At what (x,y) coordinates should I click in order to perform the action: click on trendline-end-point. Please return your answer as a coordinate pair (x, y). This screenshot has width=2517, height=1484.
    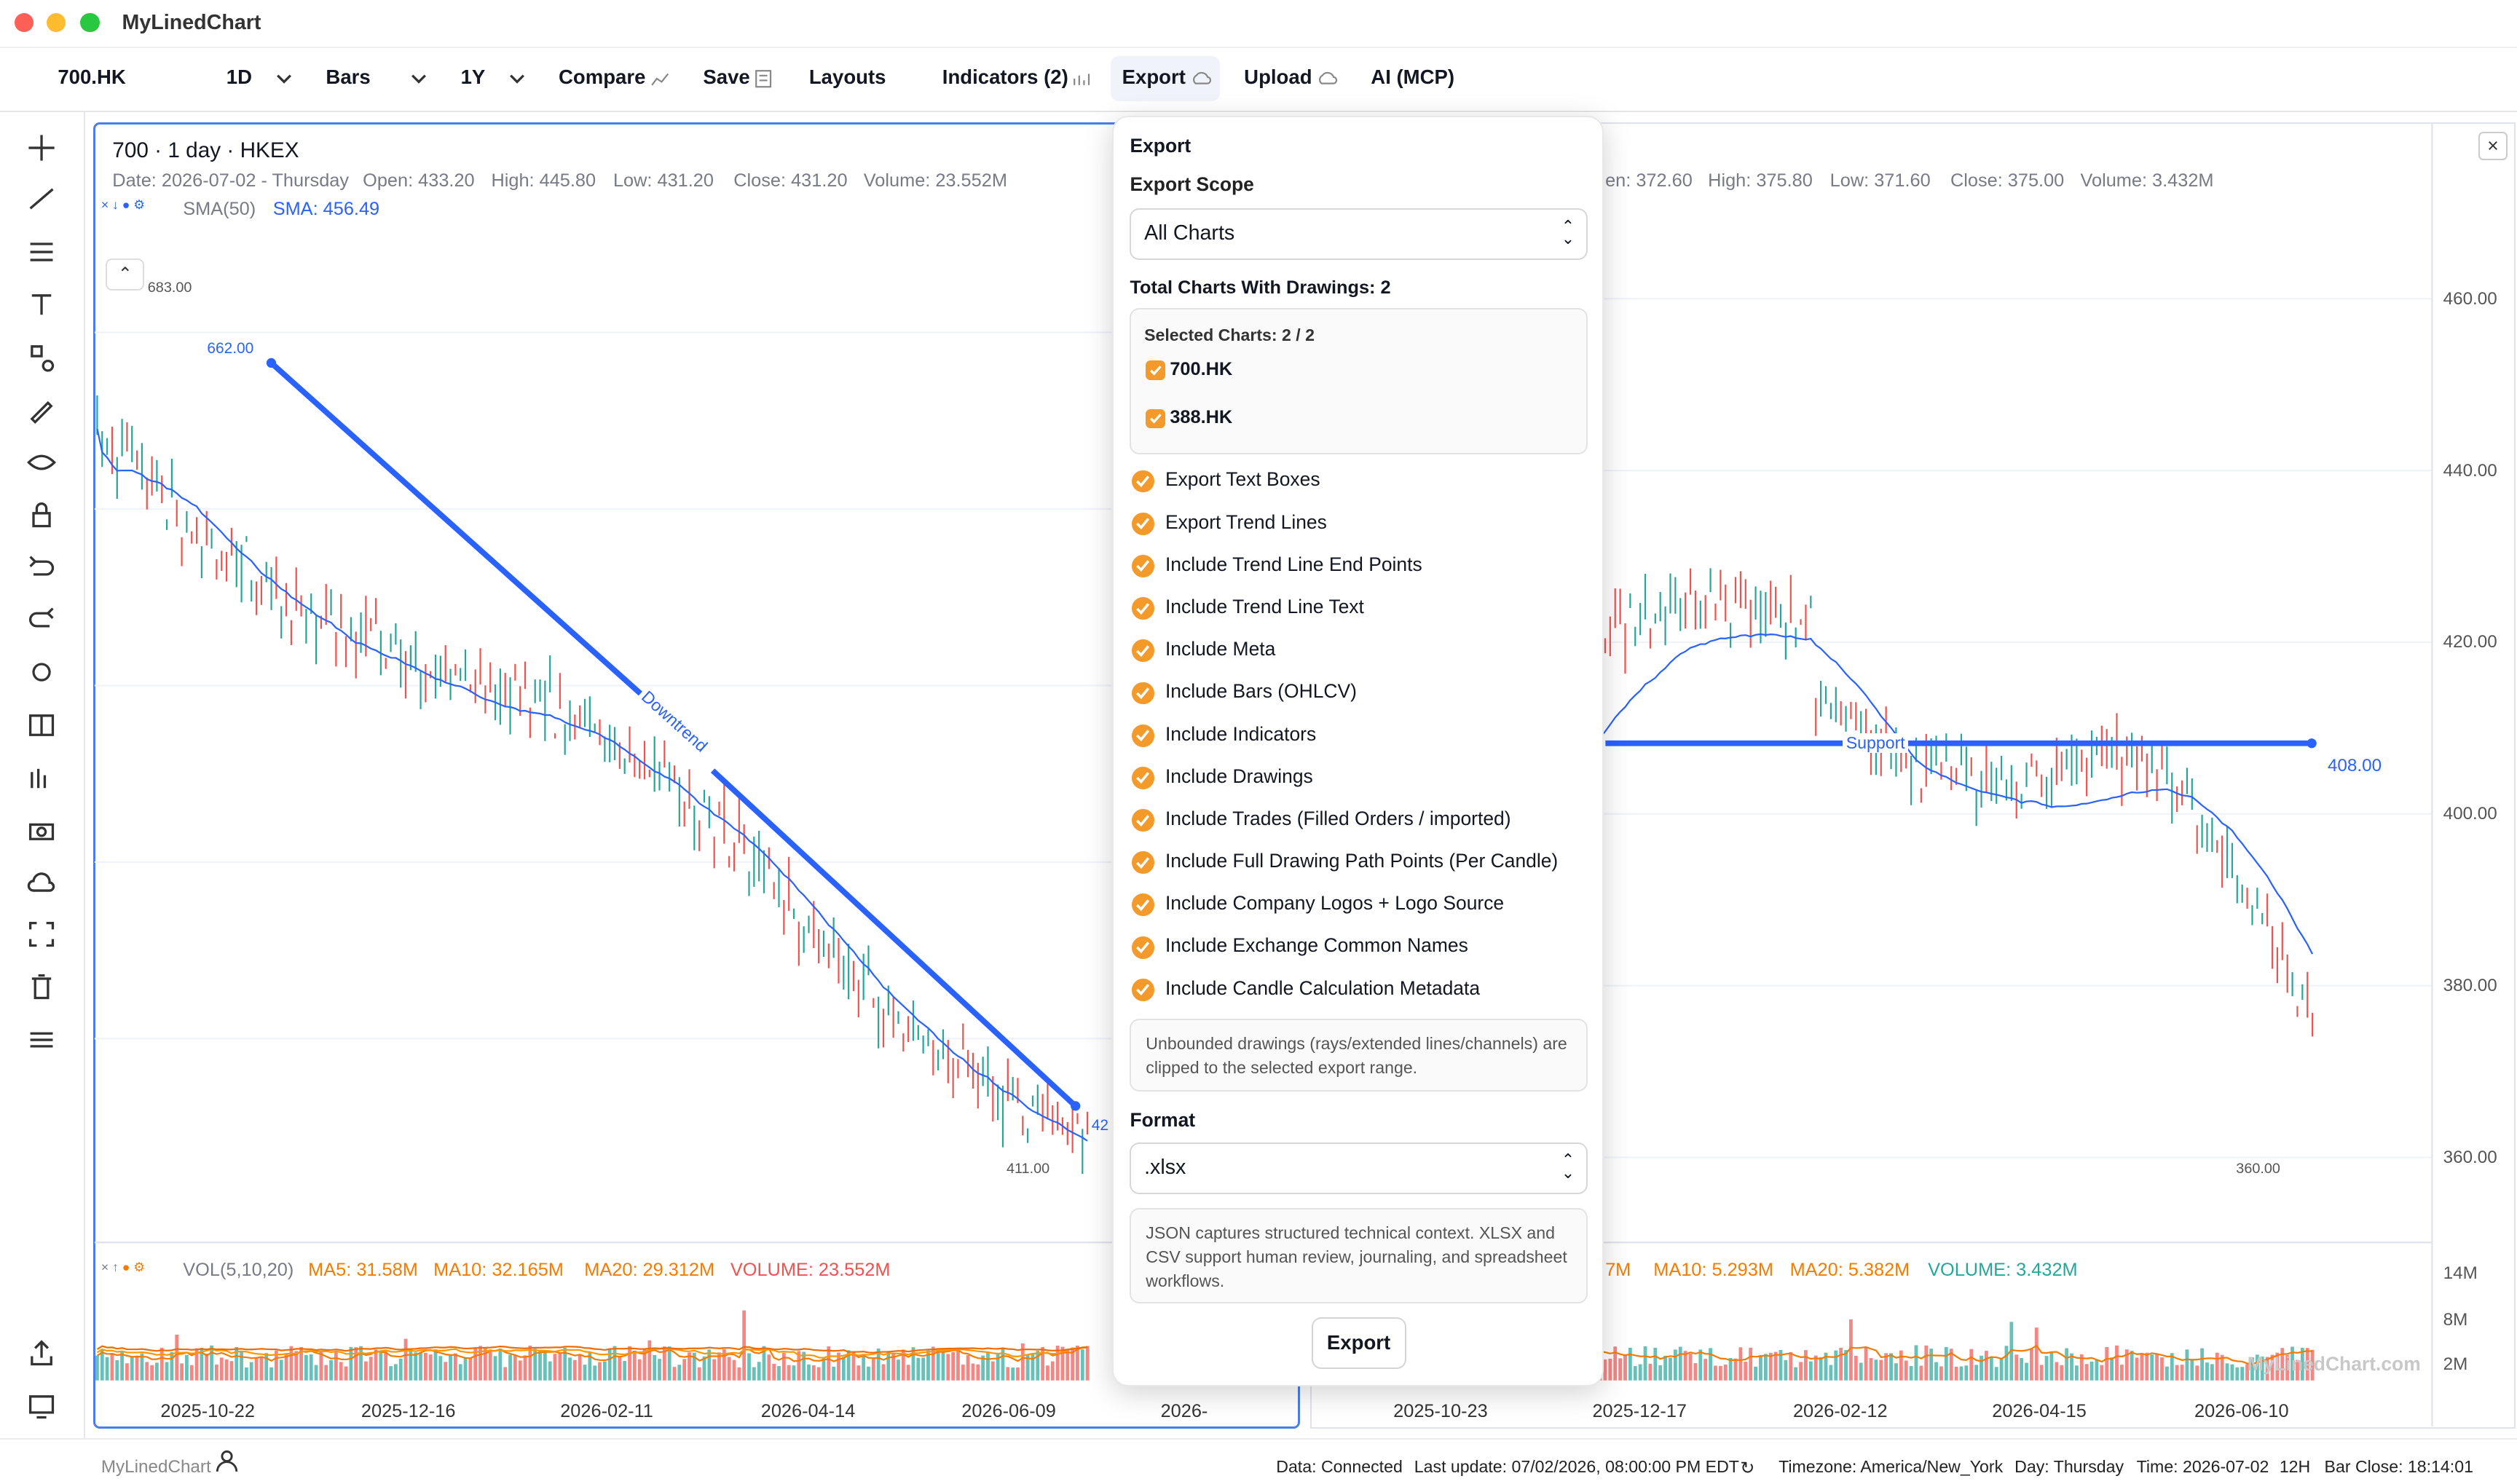
    Looking at the image, I should click on (1076, 1106).